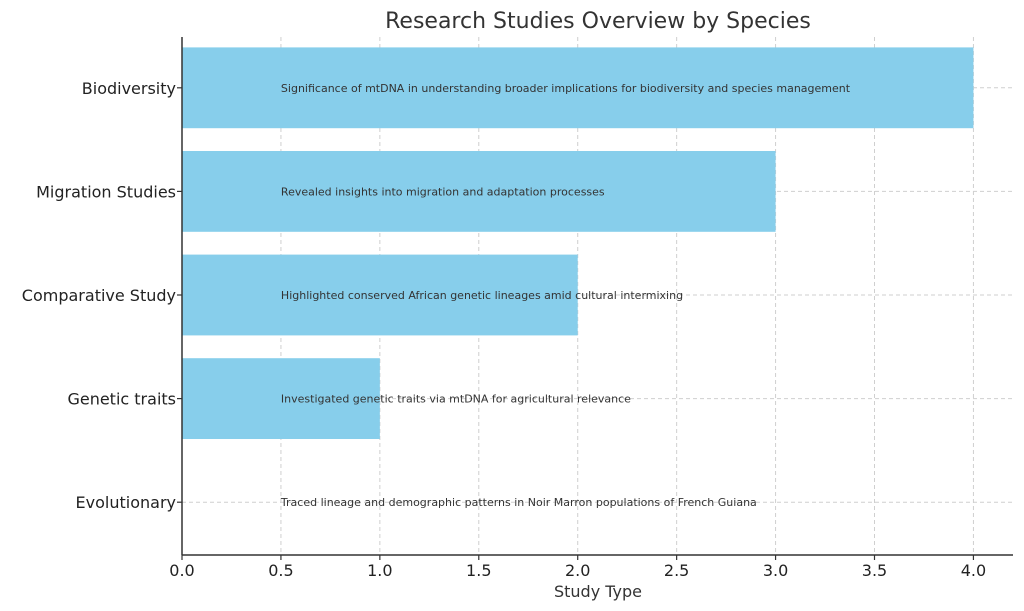 The width and height of the screenshot is (1024, 611). Describe the element at coordinates (280, 570) in the screenshot. I see `x-tick-label: 0.5` at that location.